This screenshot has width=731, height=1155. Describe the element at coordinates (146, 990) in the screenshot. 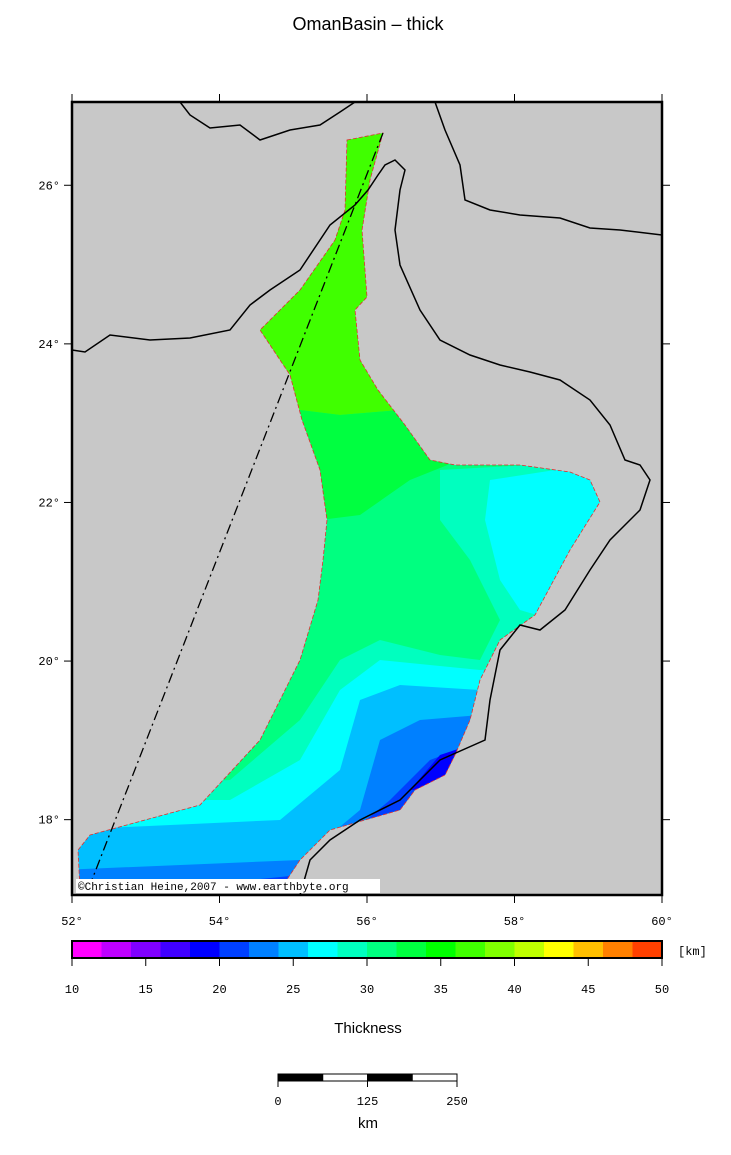

I see `colorbar-tick-label: 15` at that location.